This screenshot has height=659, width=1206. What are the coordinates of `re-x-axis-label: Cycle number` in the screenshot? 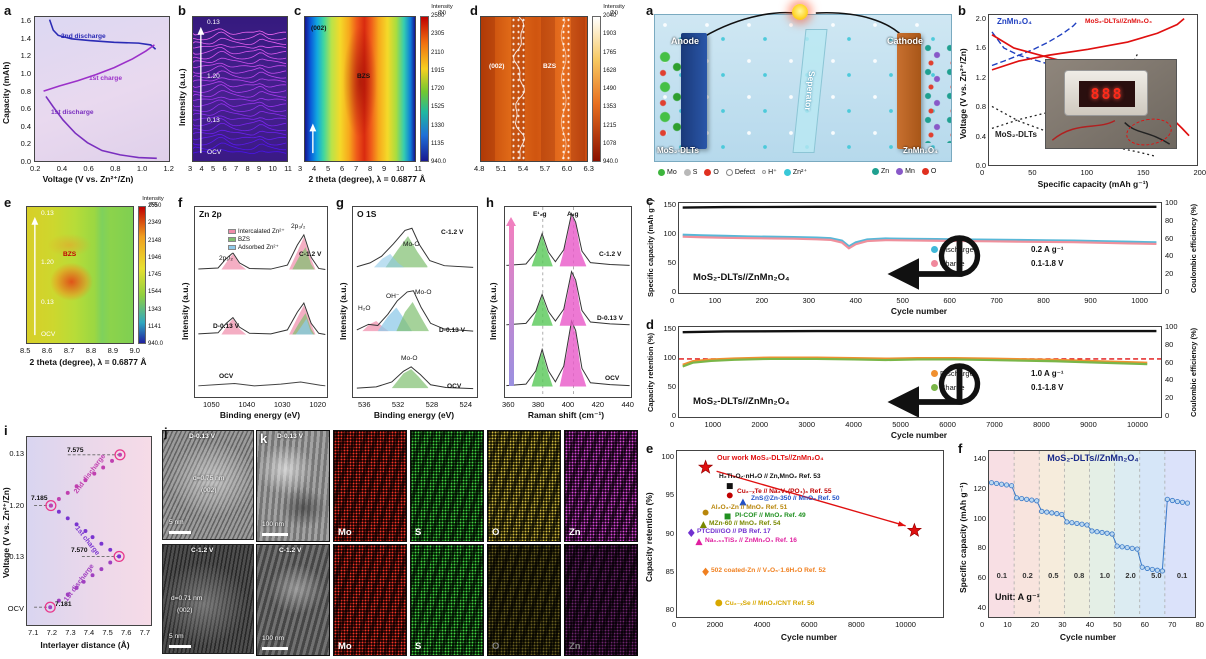 It's located at (809, 637).